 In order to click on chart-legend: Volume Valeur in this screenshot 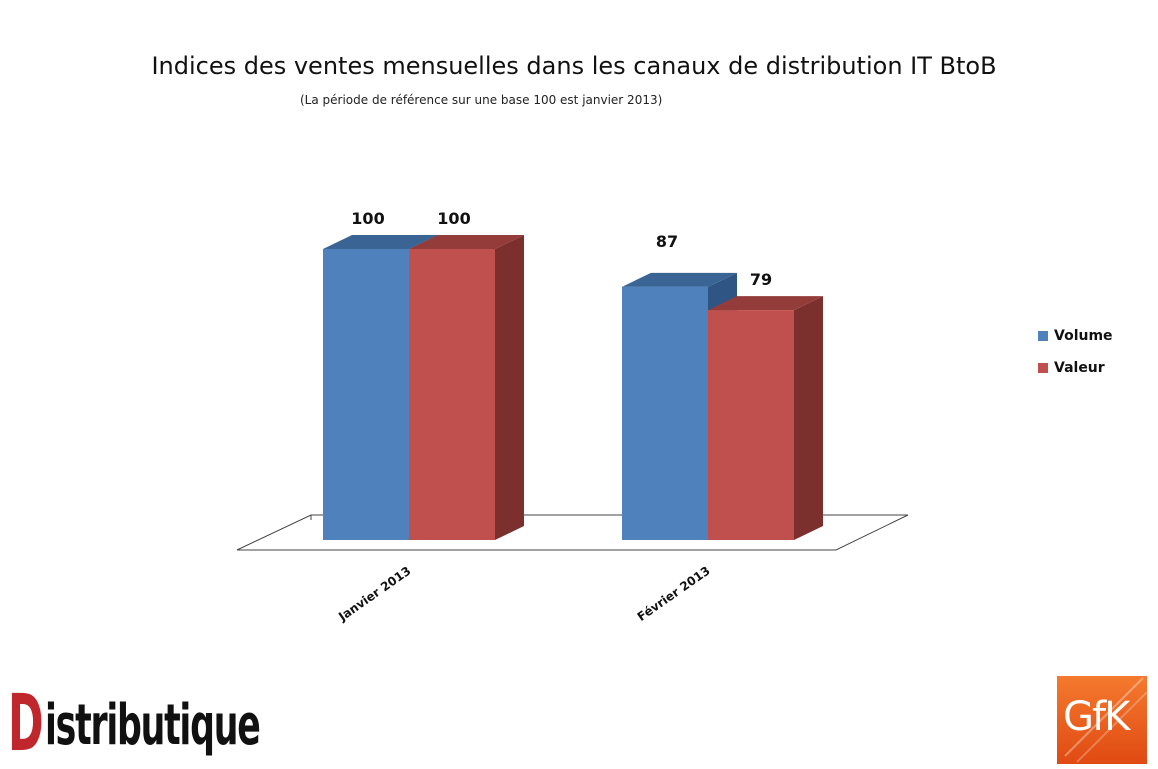, I will do `click(1075, 358)`.